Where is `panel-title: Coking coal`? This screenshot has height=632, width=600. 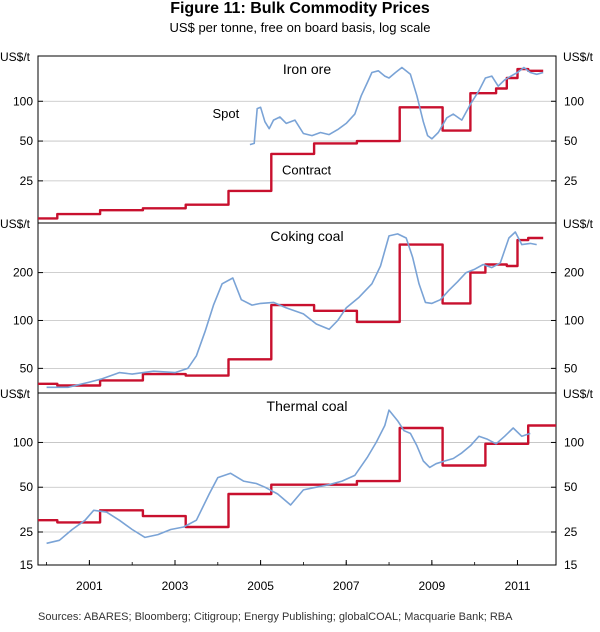
panel-title: Coking coal is located at coordinates (306, 236).